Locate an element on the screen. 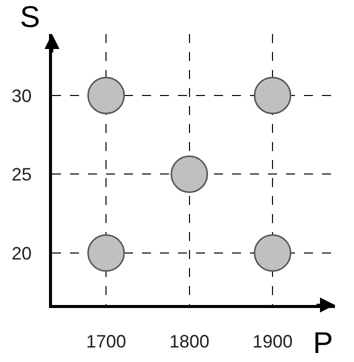 This screenshot has width=354, height=362. x-tick-label: 1900 is located at coordinates (272, 341).